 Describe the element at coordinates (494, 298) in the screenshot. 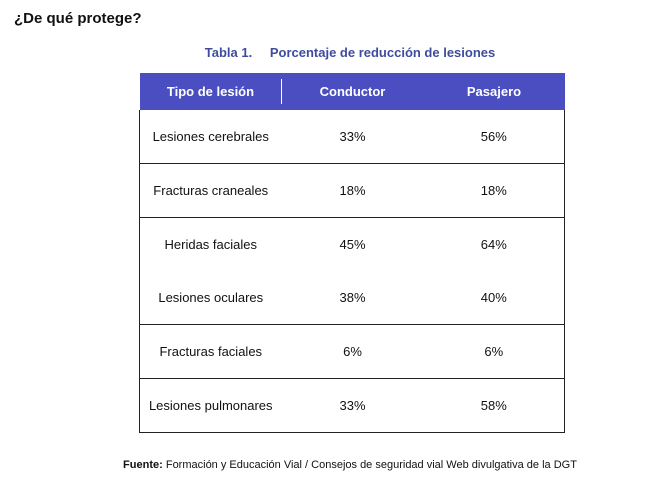

I see `cell-pasajero: 40%` at that location.